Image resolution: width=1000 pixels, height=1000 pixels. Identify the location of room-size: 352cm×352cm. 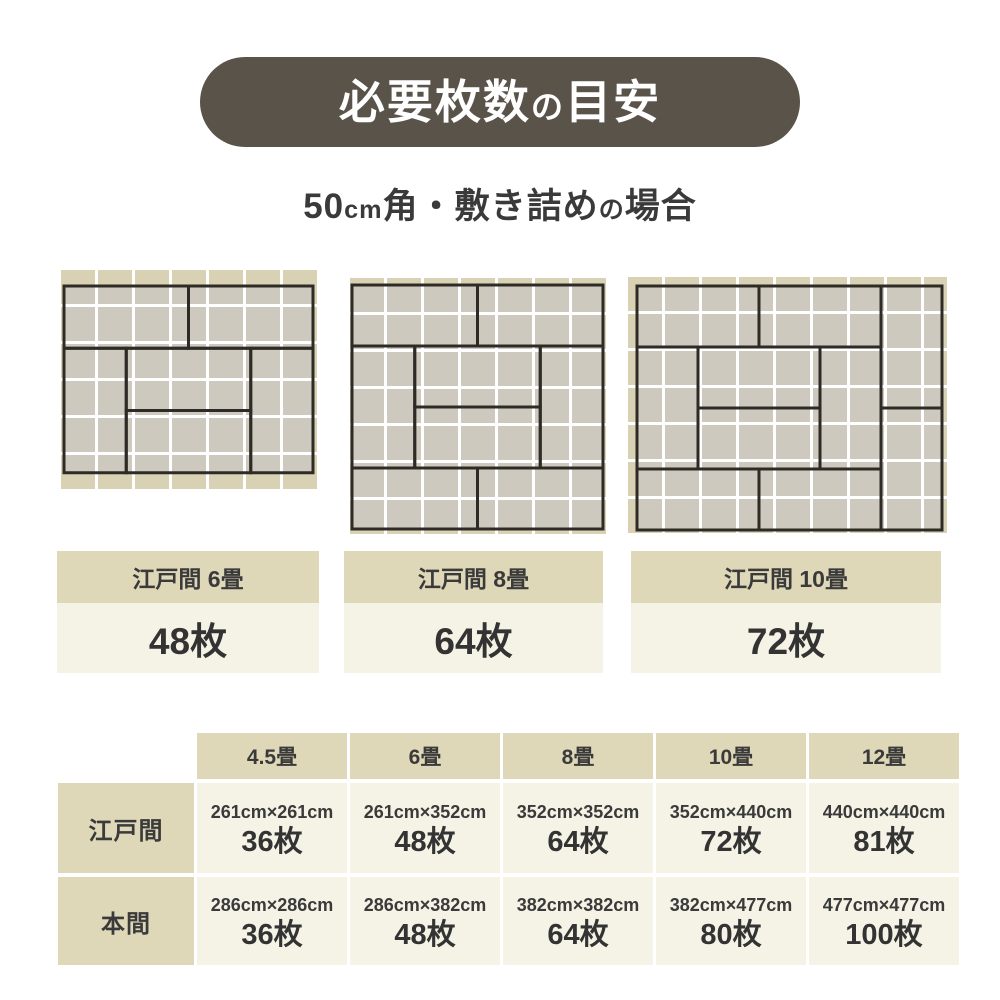
(578, 811).